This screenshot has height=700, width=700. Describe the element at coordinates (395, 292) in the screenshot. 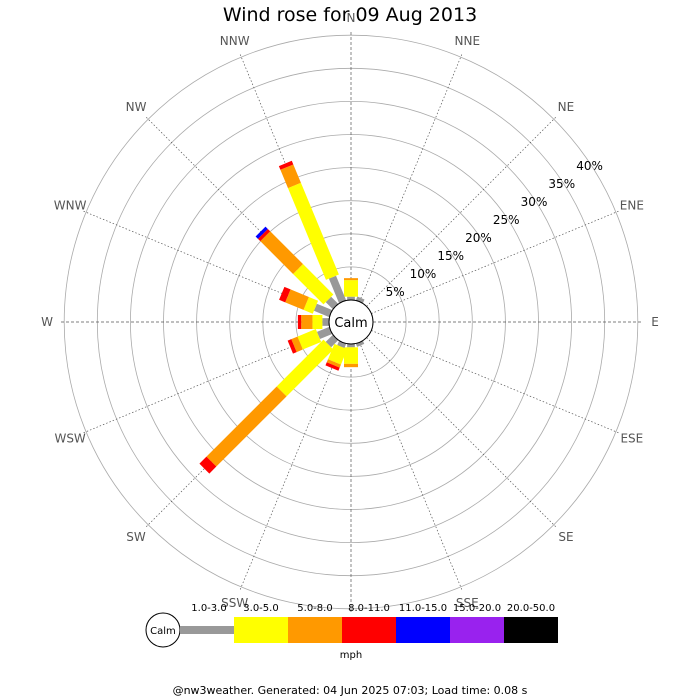

I see `ring-label-5: 5%` at that location.